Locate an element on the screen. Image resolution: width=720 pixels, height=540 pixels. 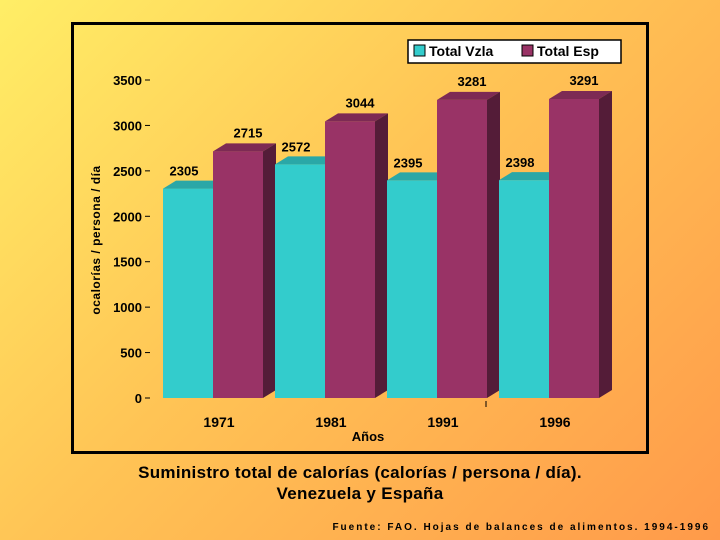
y-tick-label: 1500 is located at coordinates (127, 262).